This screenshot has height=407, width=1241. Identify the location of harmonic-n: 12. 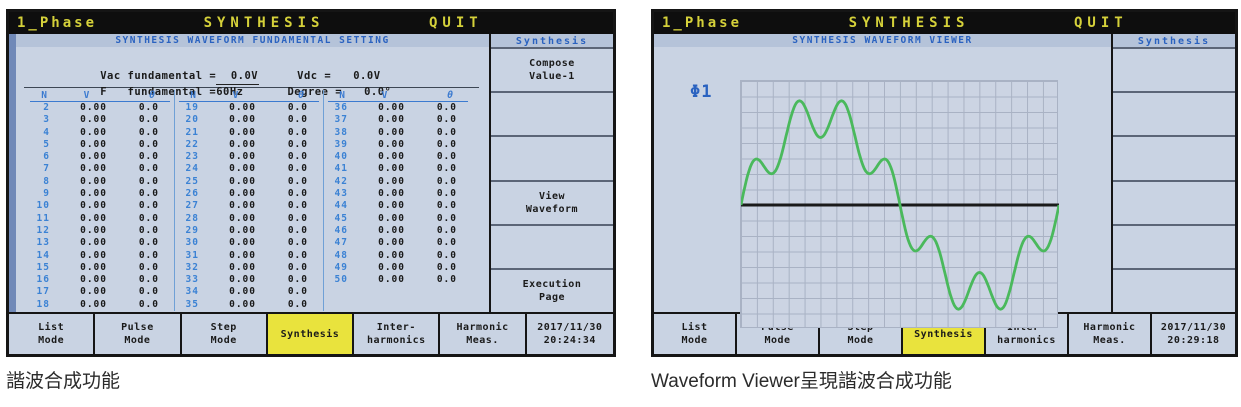
(43, 230).